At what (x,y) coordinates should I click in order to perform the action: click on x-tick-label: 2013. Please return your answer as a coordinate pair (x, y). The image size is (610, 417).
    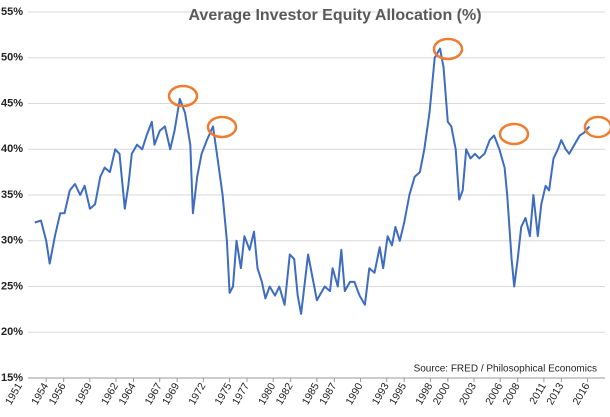
    Looking at the image, I should click on (555, 394).